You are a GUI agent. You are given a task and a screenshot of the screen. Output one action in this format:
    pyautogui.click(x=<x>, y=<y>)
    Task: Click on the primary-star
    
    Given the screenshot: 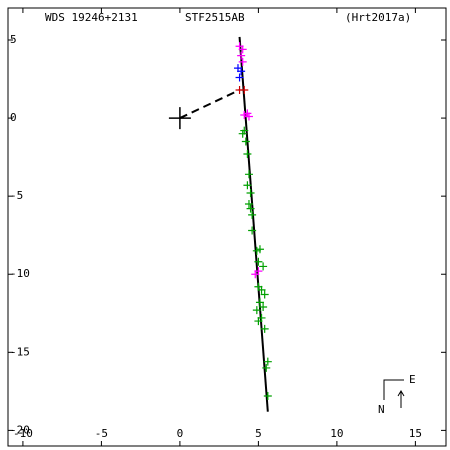 What is the action you would take?
    pyautogui.click(x=179, y=118)
    